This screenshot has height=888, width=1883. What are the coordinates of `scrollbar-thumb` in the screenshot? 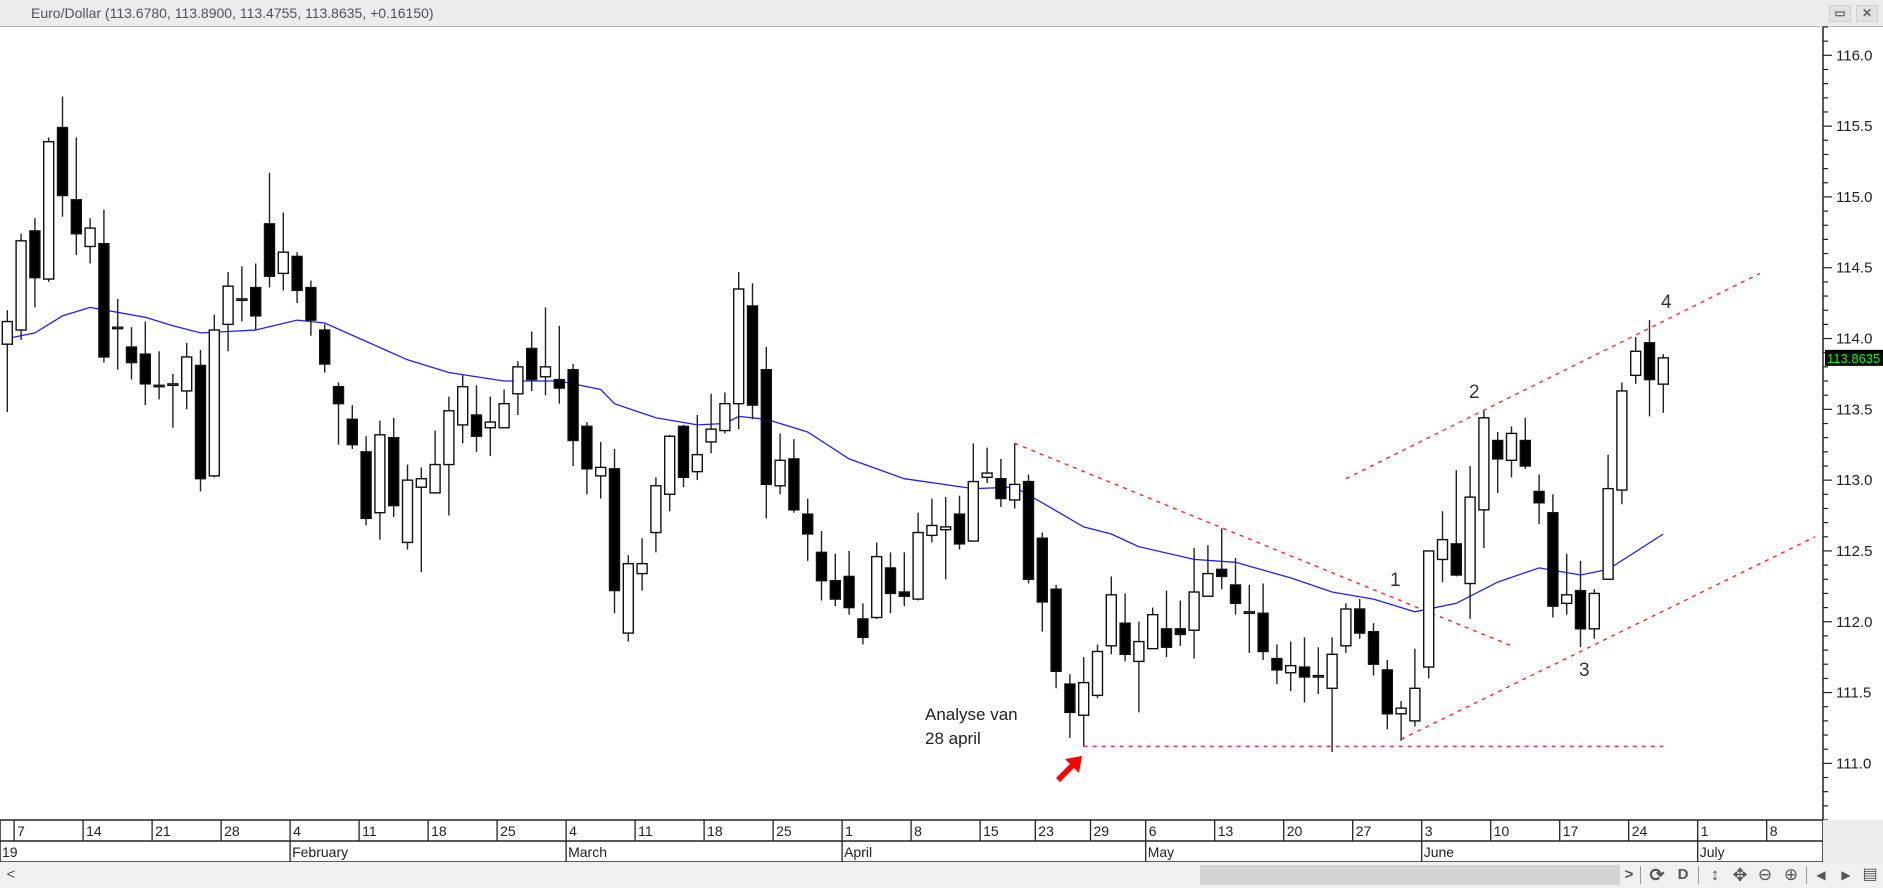 It's located at (1410, 875).